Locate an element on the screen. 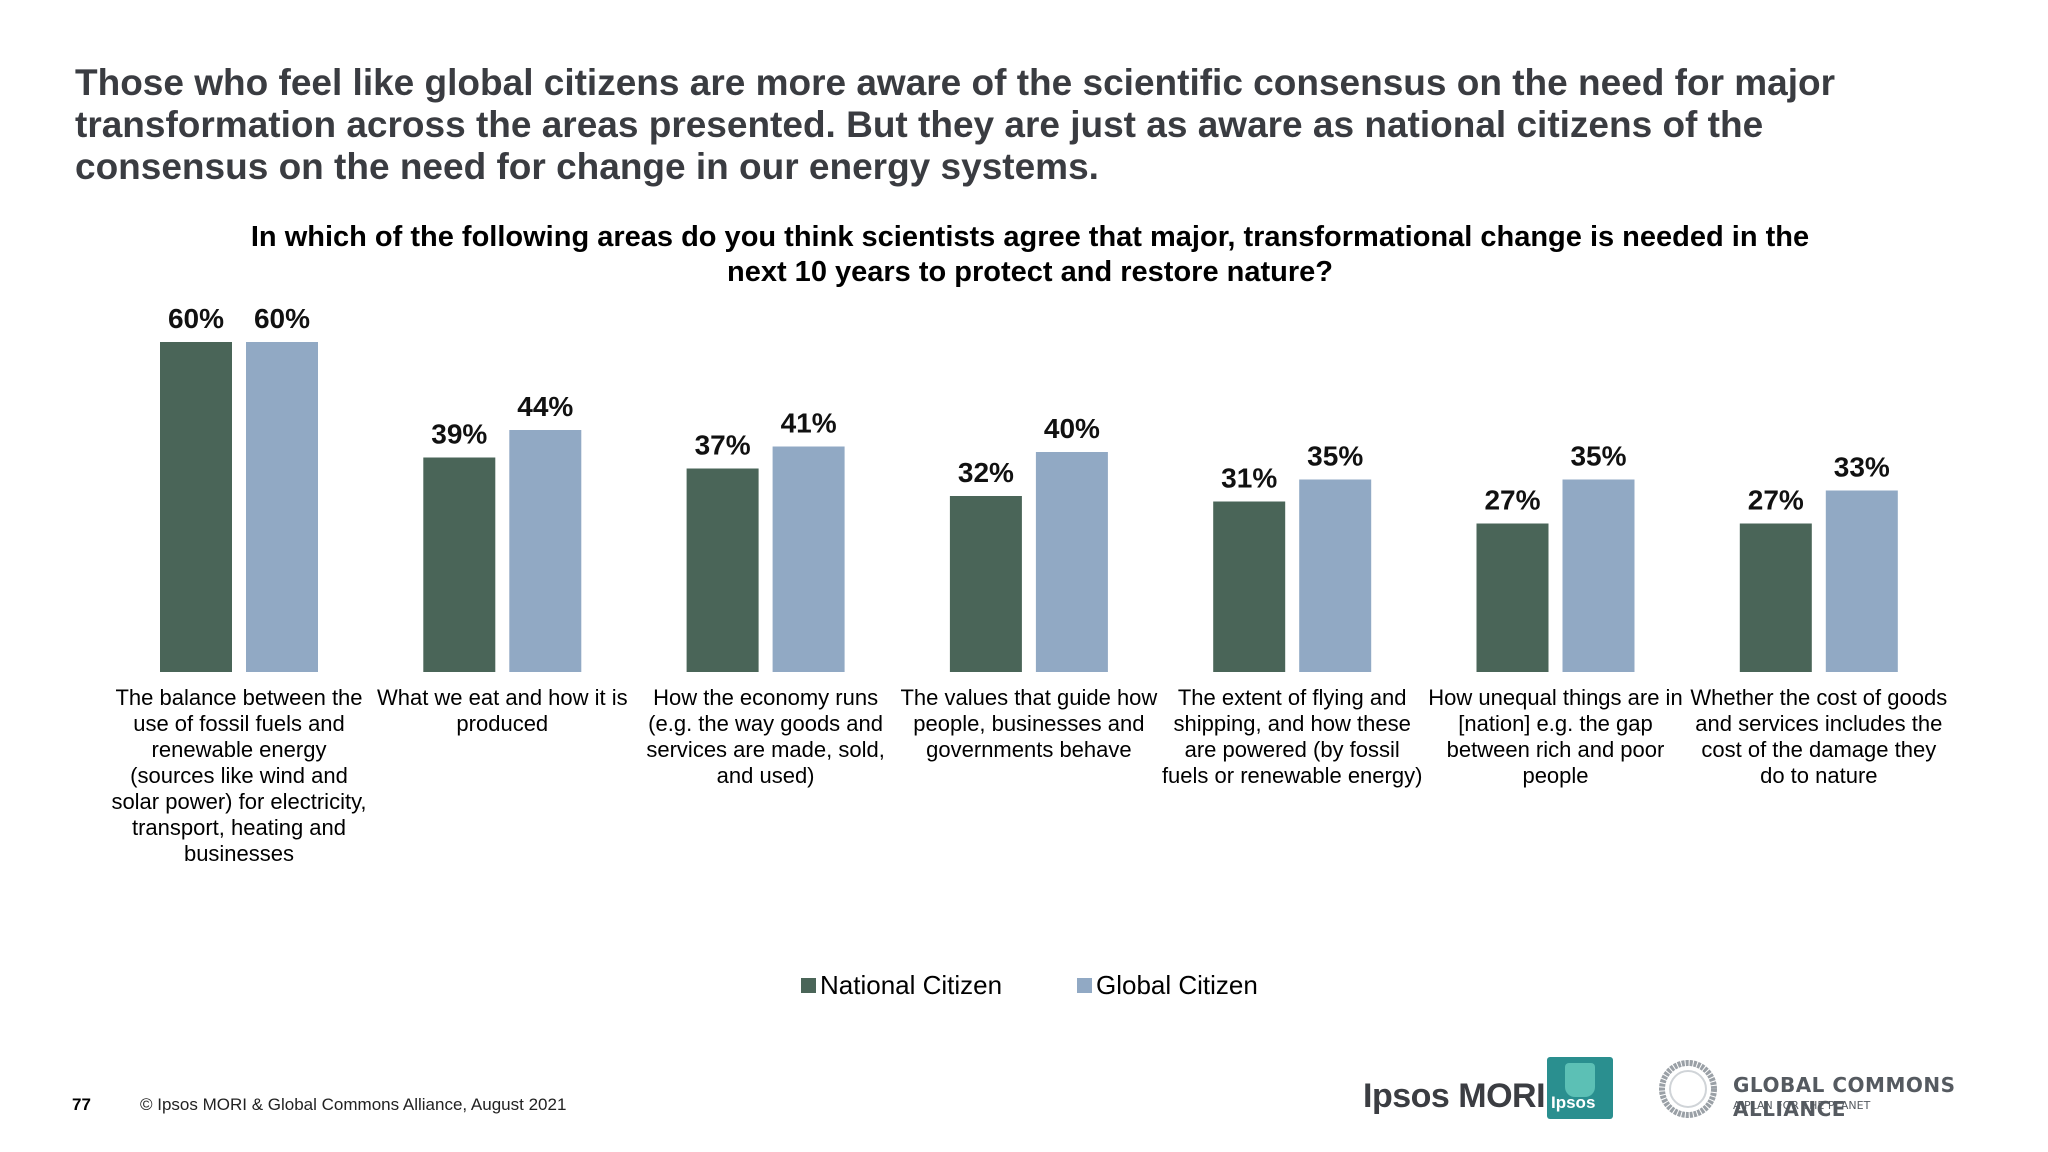  category-label-1: What we eat and how it is produced is located at coordinates (502, 710).